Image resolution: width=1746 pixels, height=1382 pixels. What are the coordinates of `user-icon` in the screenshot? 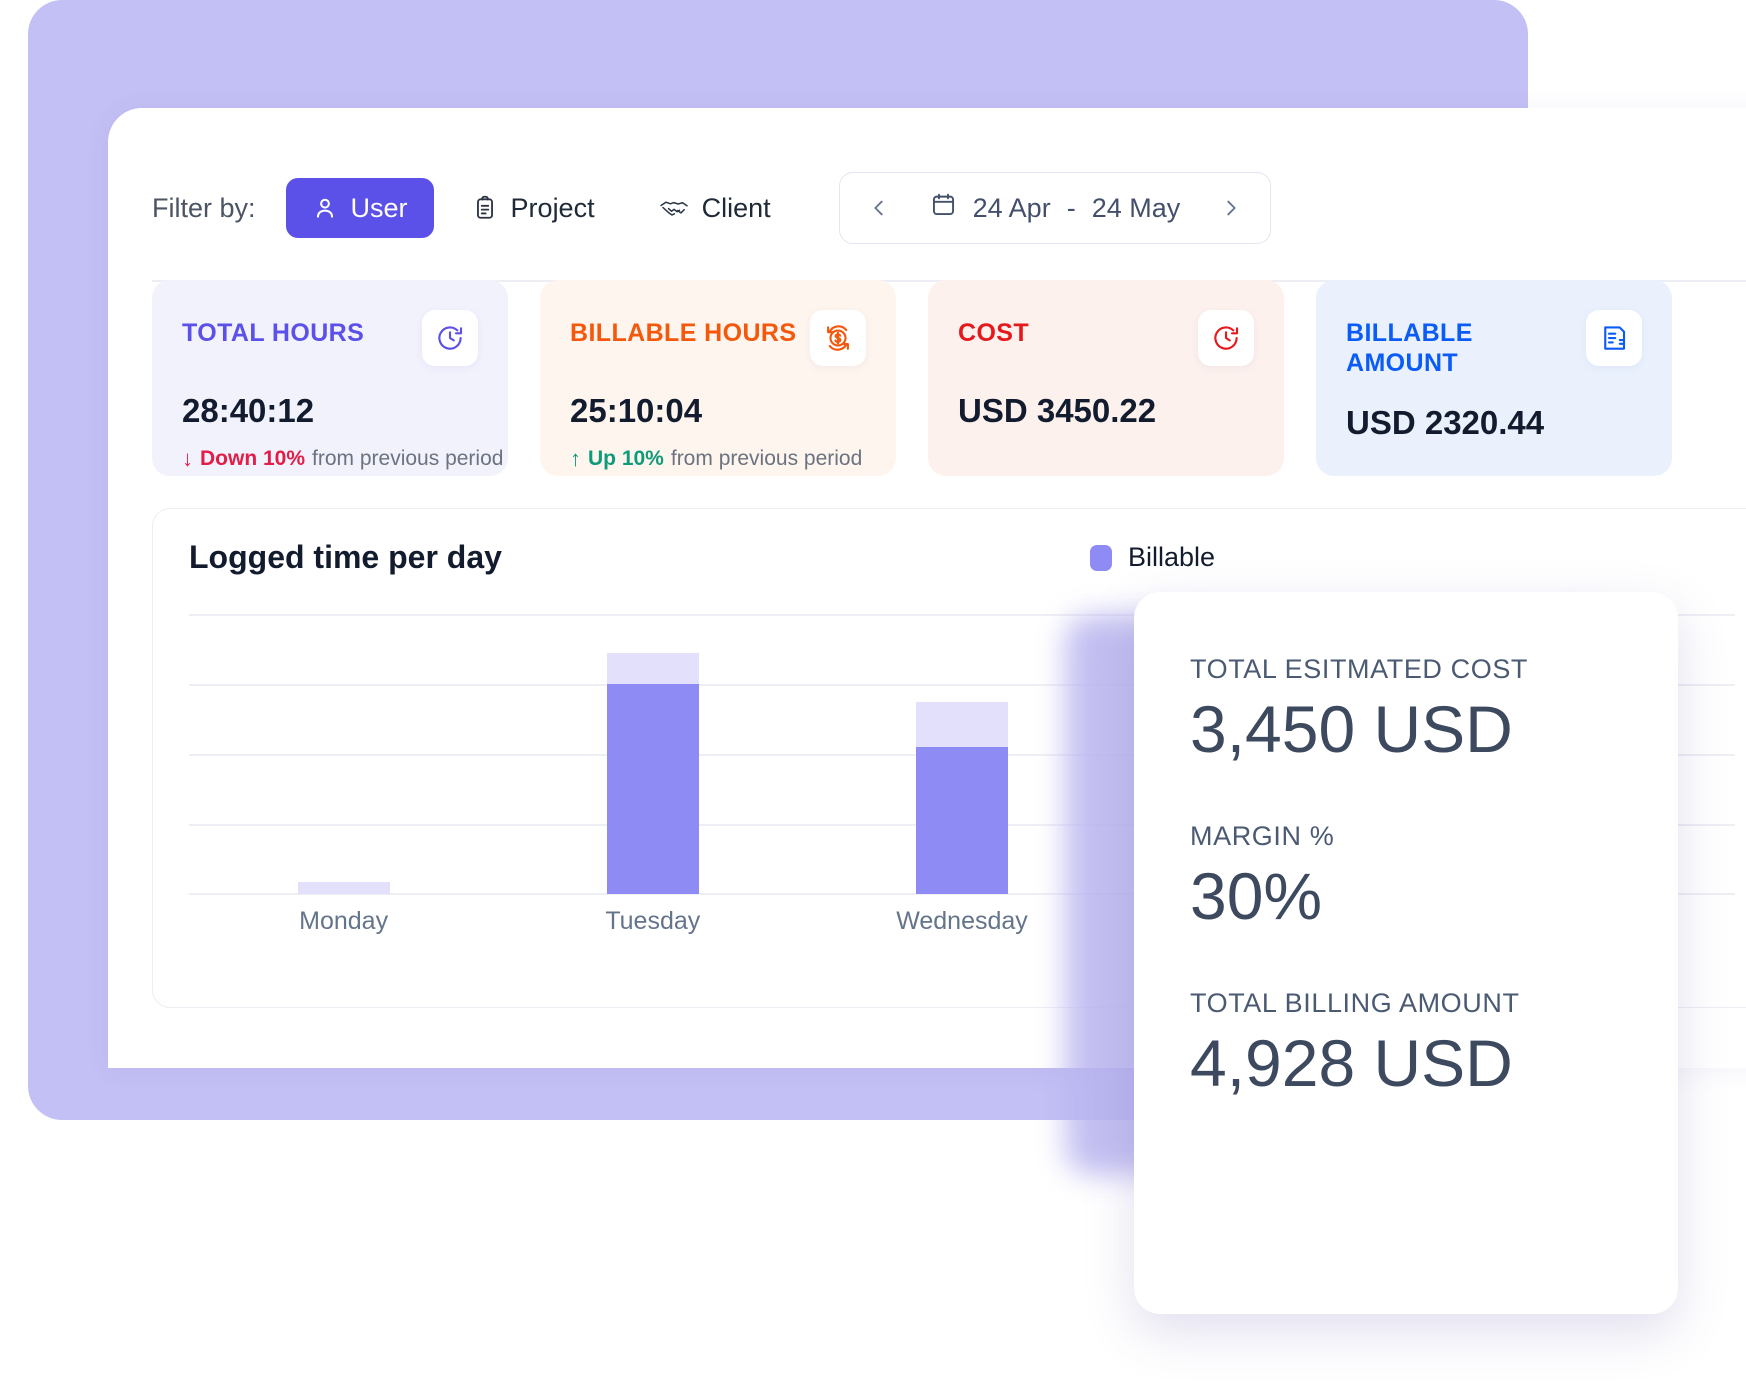 It's located at (325, 208).